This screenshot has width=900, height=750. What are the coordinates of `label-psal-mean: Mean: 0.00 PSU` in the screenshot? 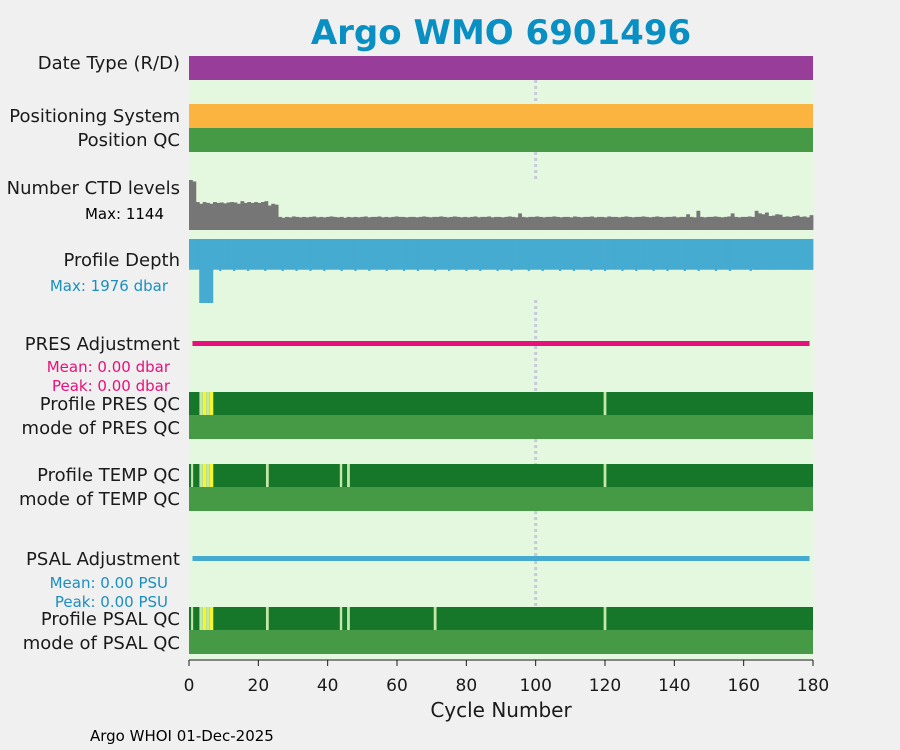 It's located at (109, 583).